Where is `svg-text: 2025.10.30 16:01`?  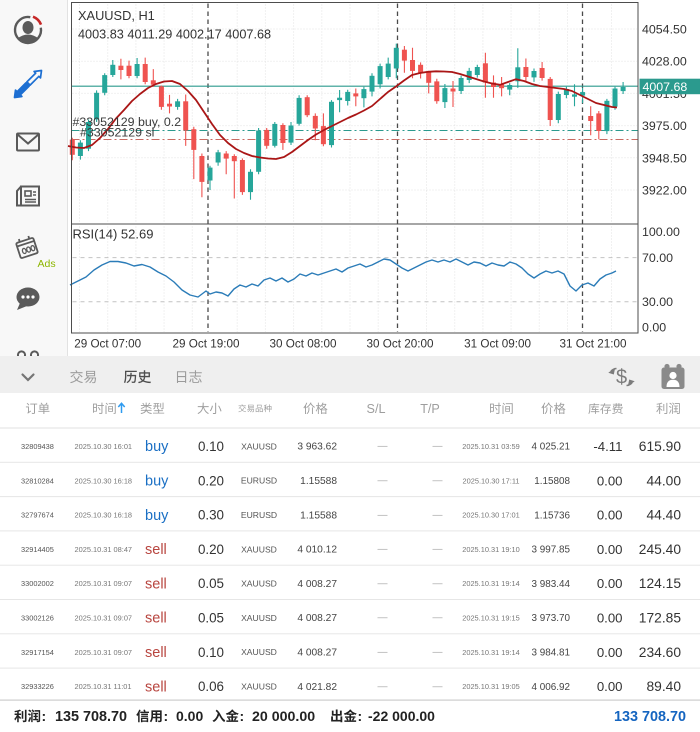 svg-text: 2025.10.30 16:01 is located at coordinates (104, 446).